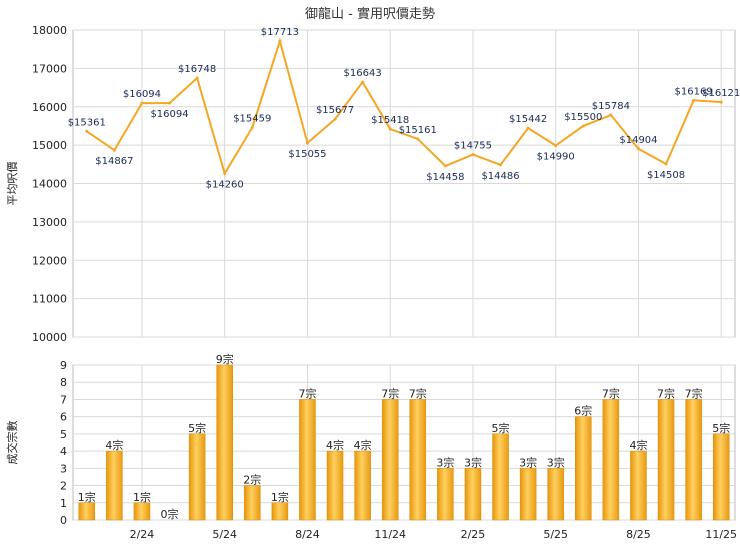 Image resolution: width=740 pixels, height=550 pixels. I want to click on top-y-tick-label: 16000, so click(49, 107).